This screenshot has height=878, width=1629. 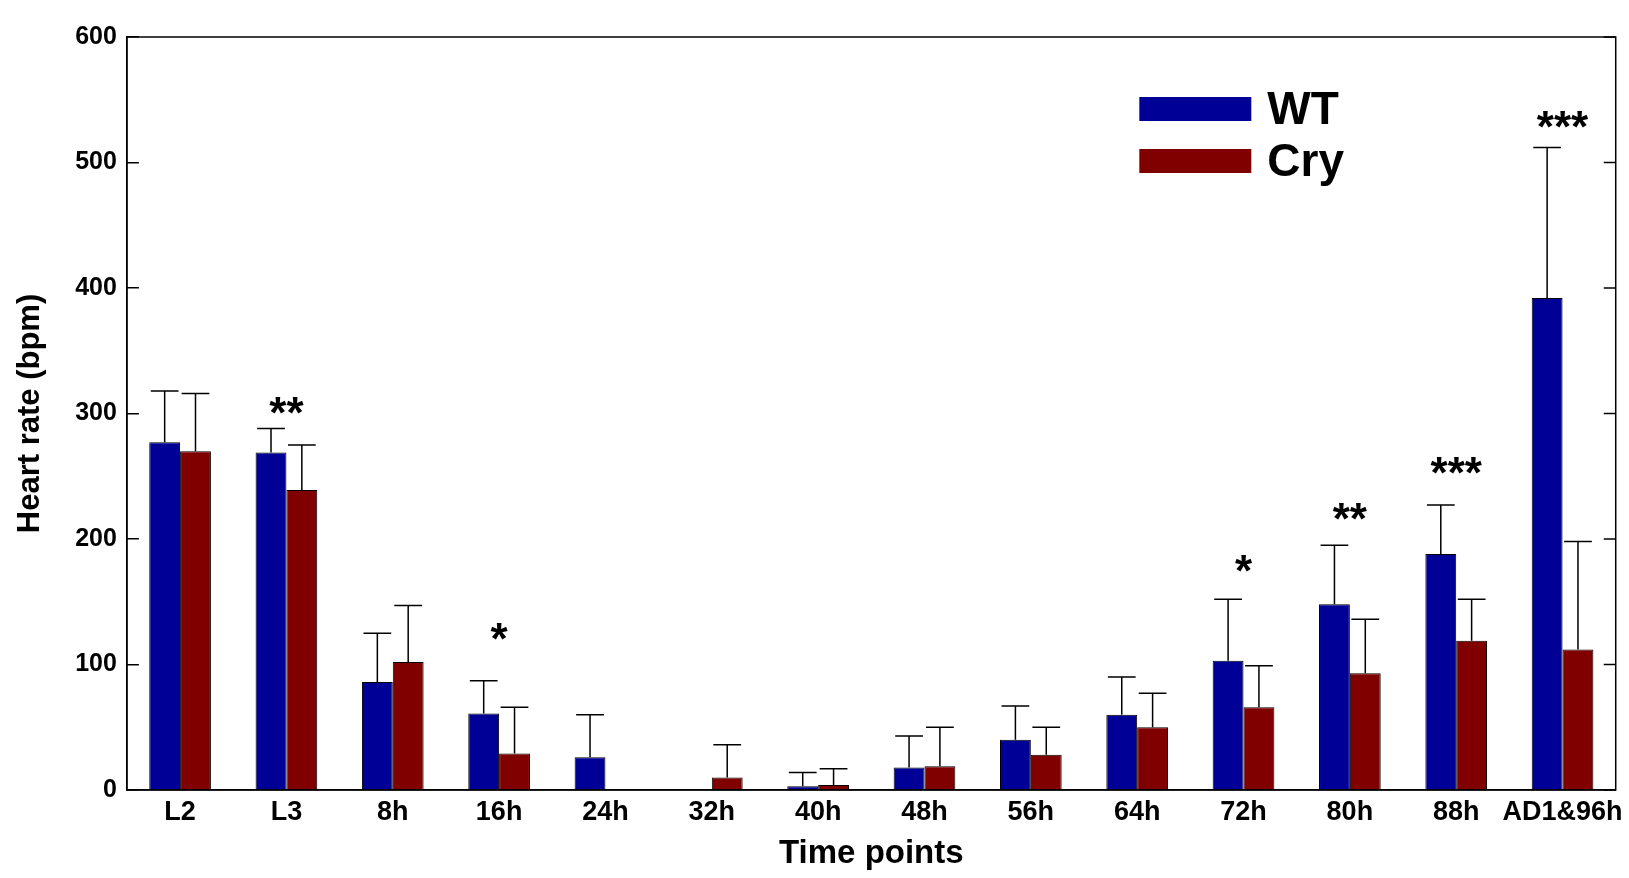 What do you see at coordinates (1137, 810) in the screenshot?
I see `x-tick-label: 64h` at bounding box center [1137, 810].